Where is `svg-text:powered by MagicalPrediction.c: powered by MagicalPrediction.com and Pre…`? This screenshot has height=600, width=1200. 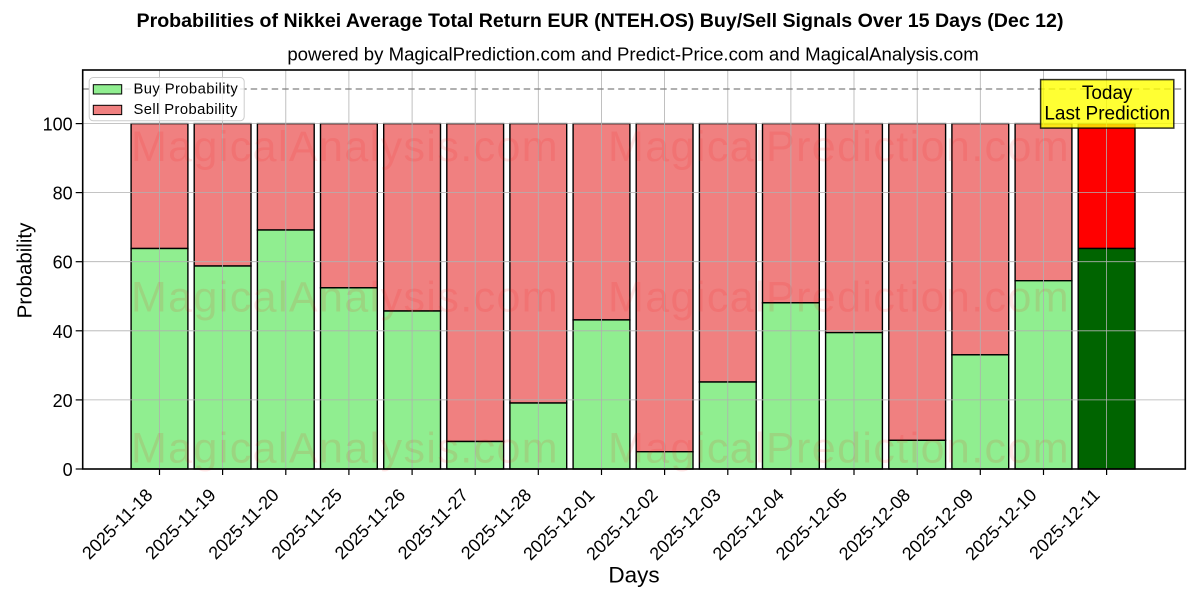
svg-text:powered by MagicalPrediction.c: powered by MagicalPrediction.com and Pre… is located at coordinates (632, 54).